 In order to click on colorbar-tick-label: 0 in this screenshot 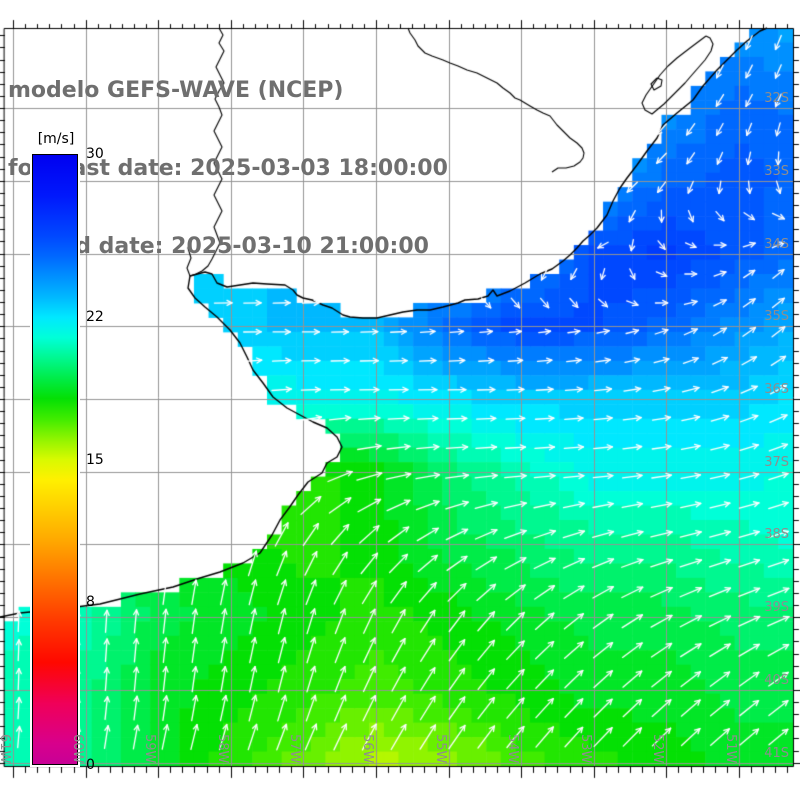, I will do `click(90, 765)`.